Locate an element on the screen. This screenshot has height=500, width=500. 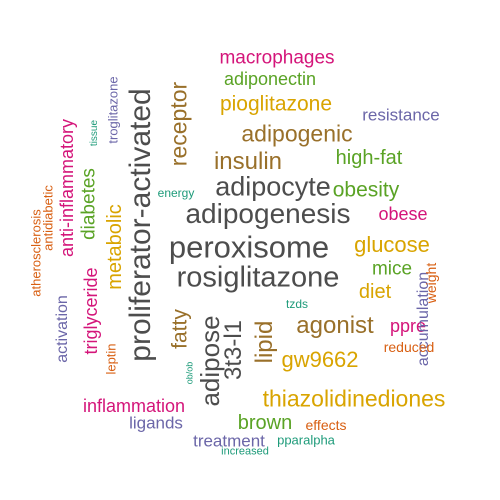
word-macrophages: macrophages is located at coordinates (277, 58).